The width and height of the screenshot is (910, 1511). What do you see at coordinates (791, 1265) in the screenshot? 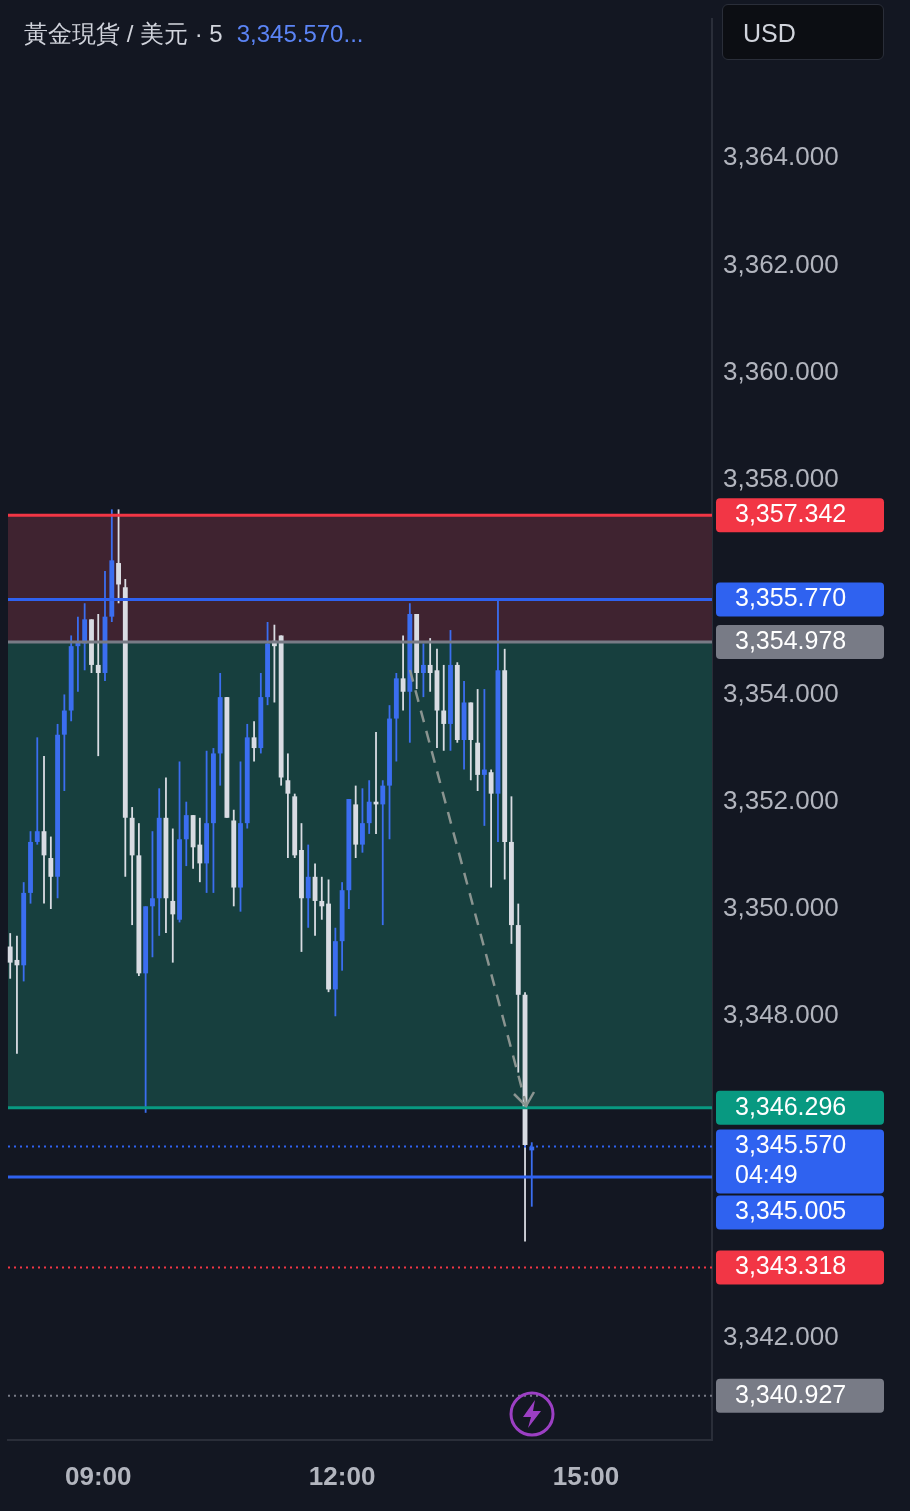
I see `ref-line-label: 3,343.318` at bounding box center [791, 1265].